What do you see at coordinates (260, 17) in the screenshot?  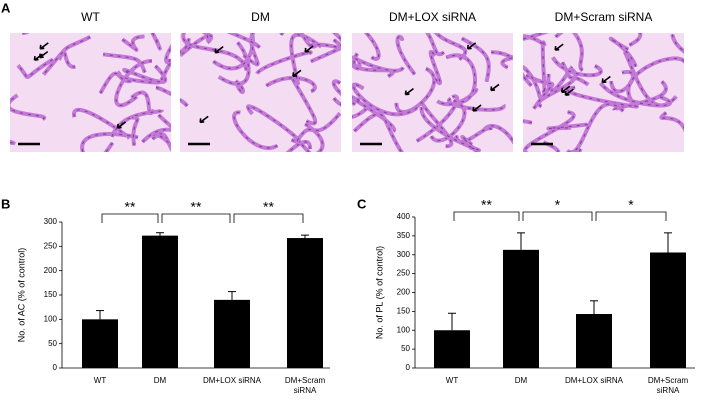 I see `image-title: DM` at bounding box center [260, 17].